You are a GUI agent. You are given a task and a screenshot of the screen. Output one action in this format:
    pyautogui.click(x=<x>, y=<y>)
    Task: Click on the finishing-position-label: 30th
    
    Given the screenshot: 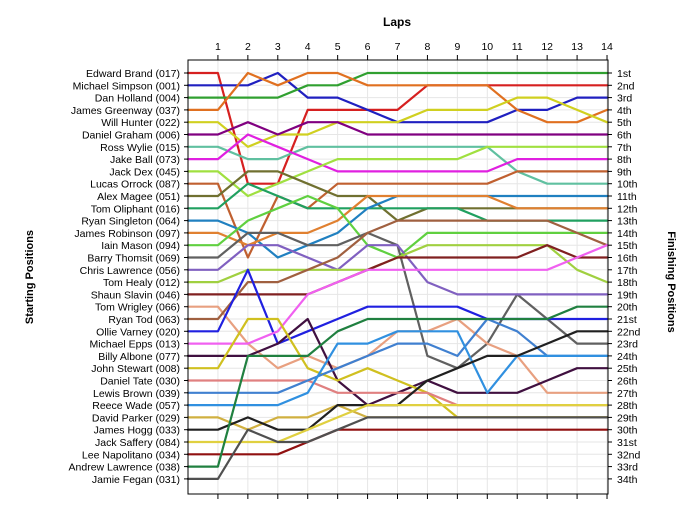 What is the action you would take?
    pyautogui.click(x=627, y=431)
    